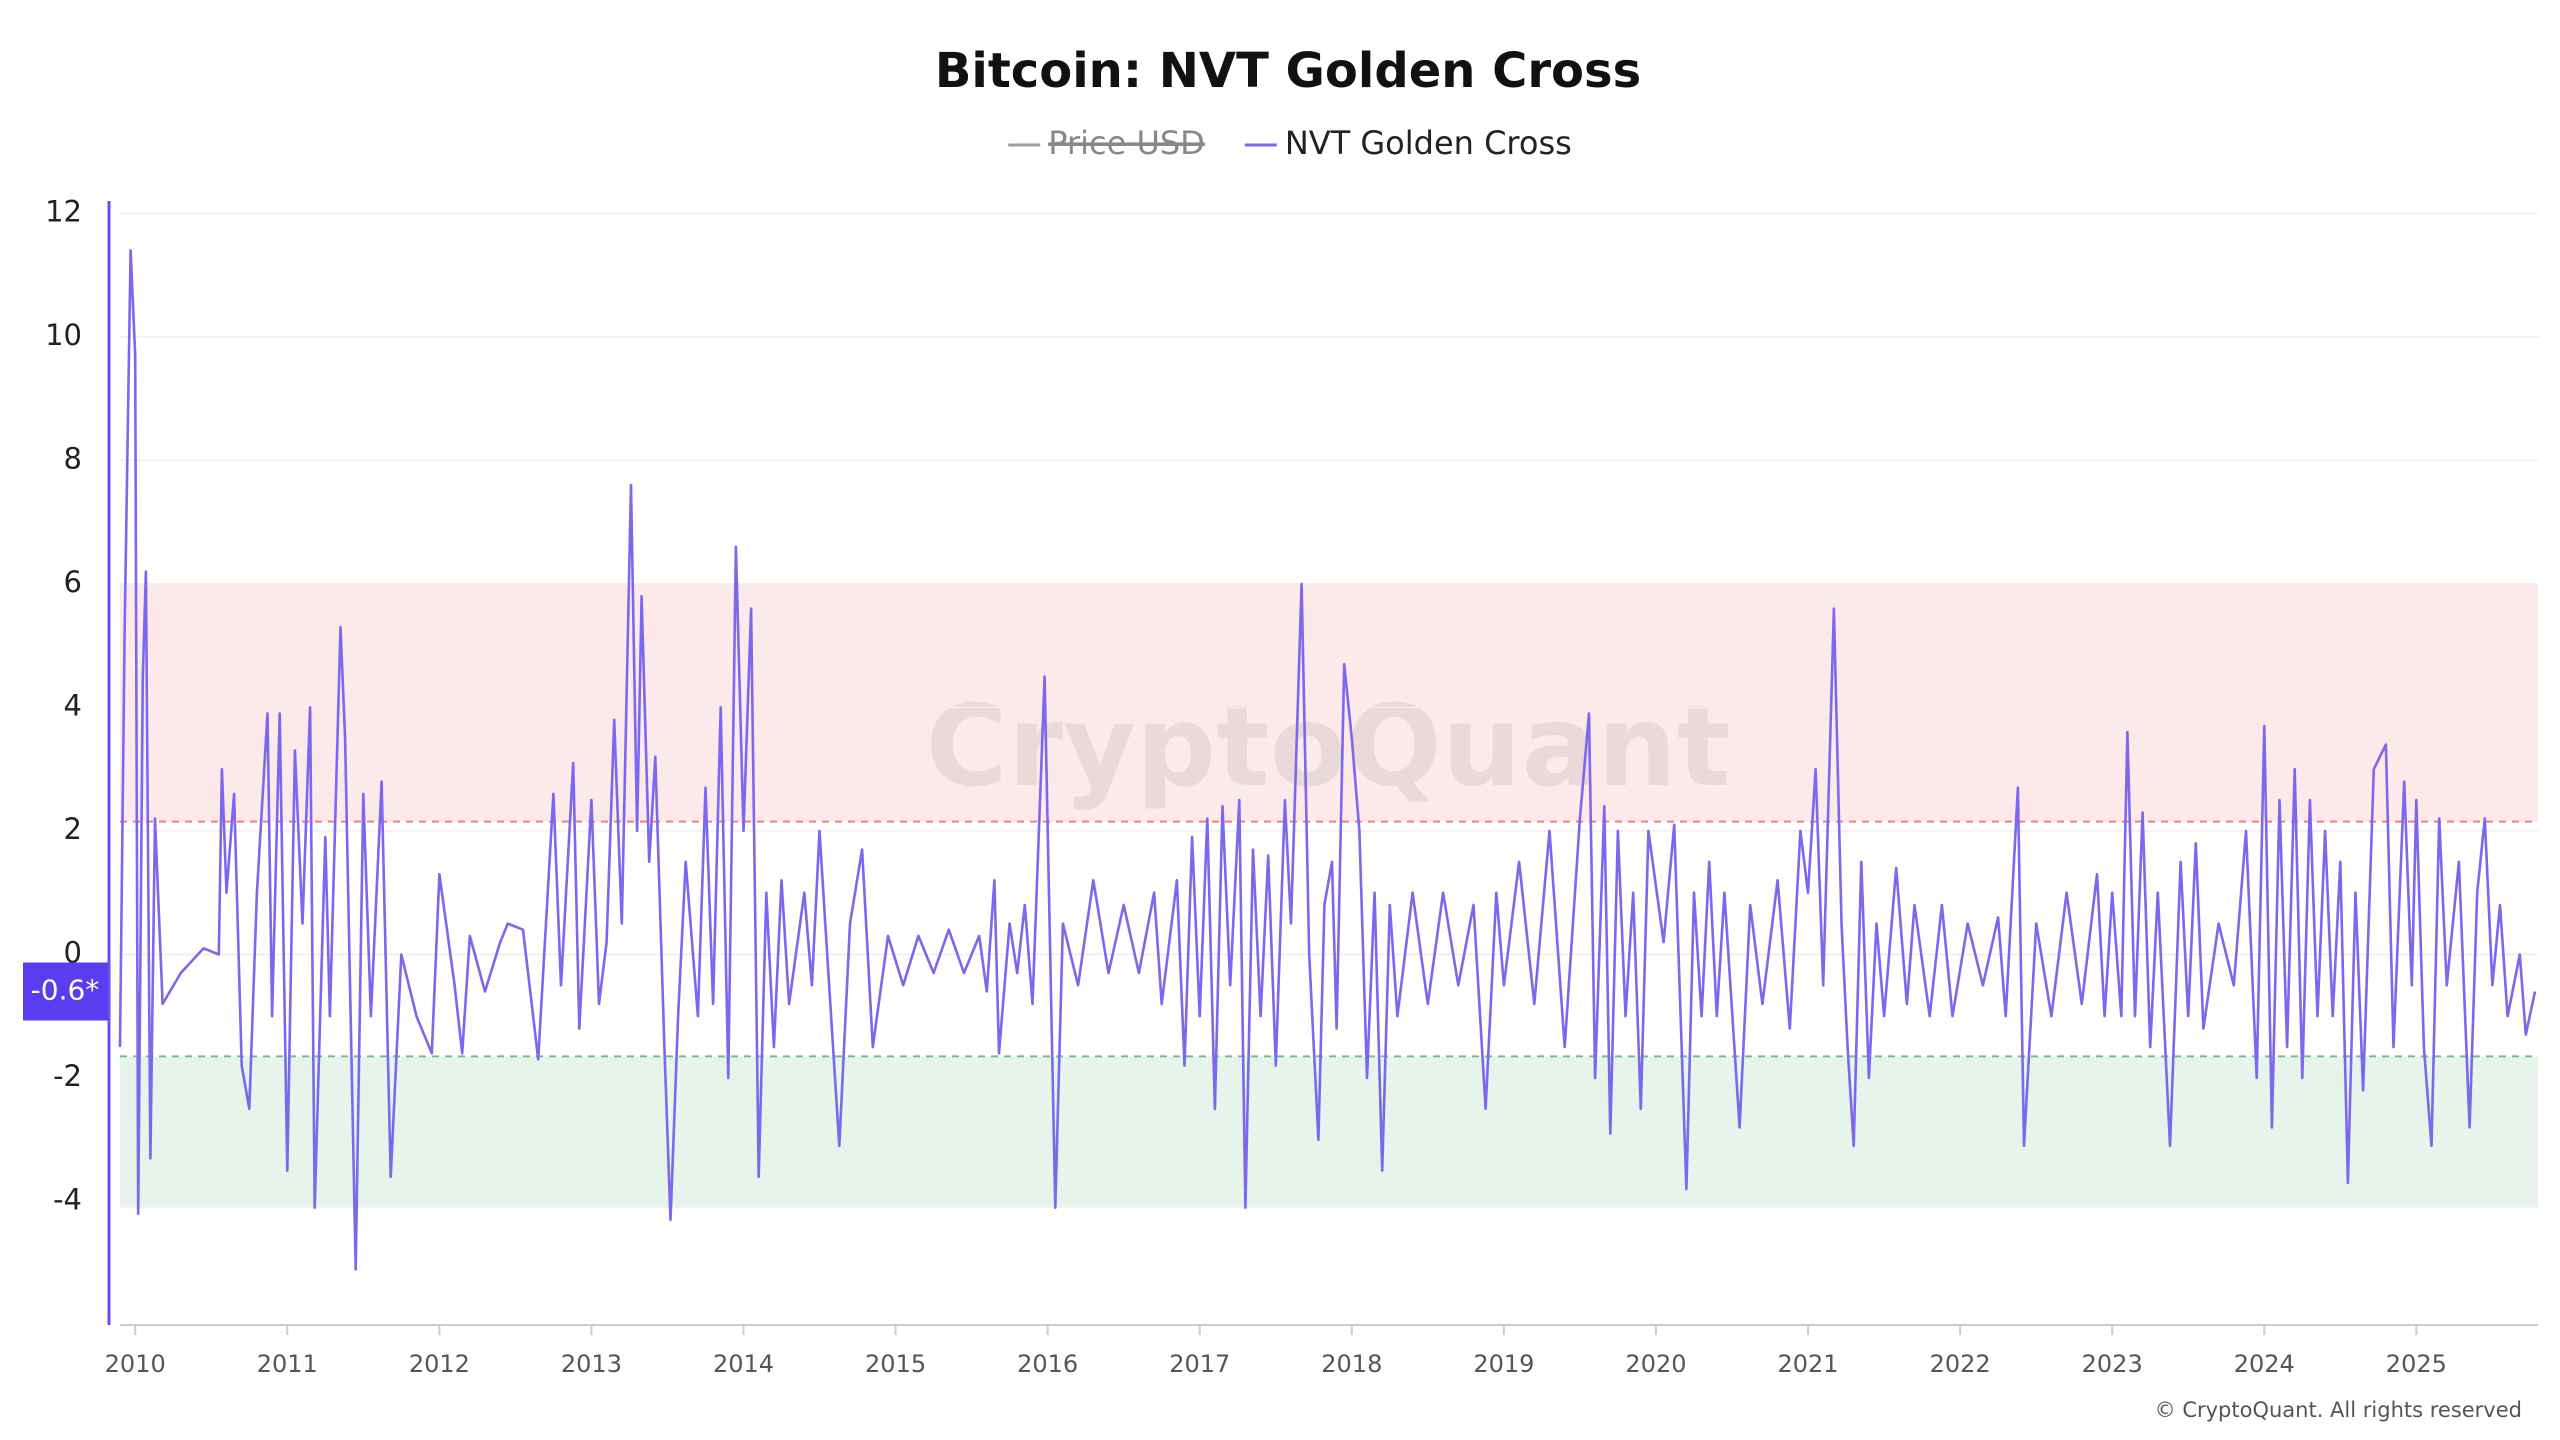 The height and width of the screenshot is (1440, 2560). I want to click on x-tick-label: 2011, so click(287, 1364).